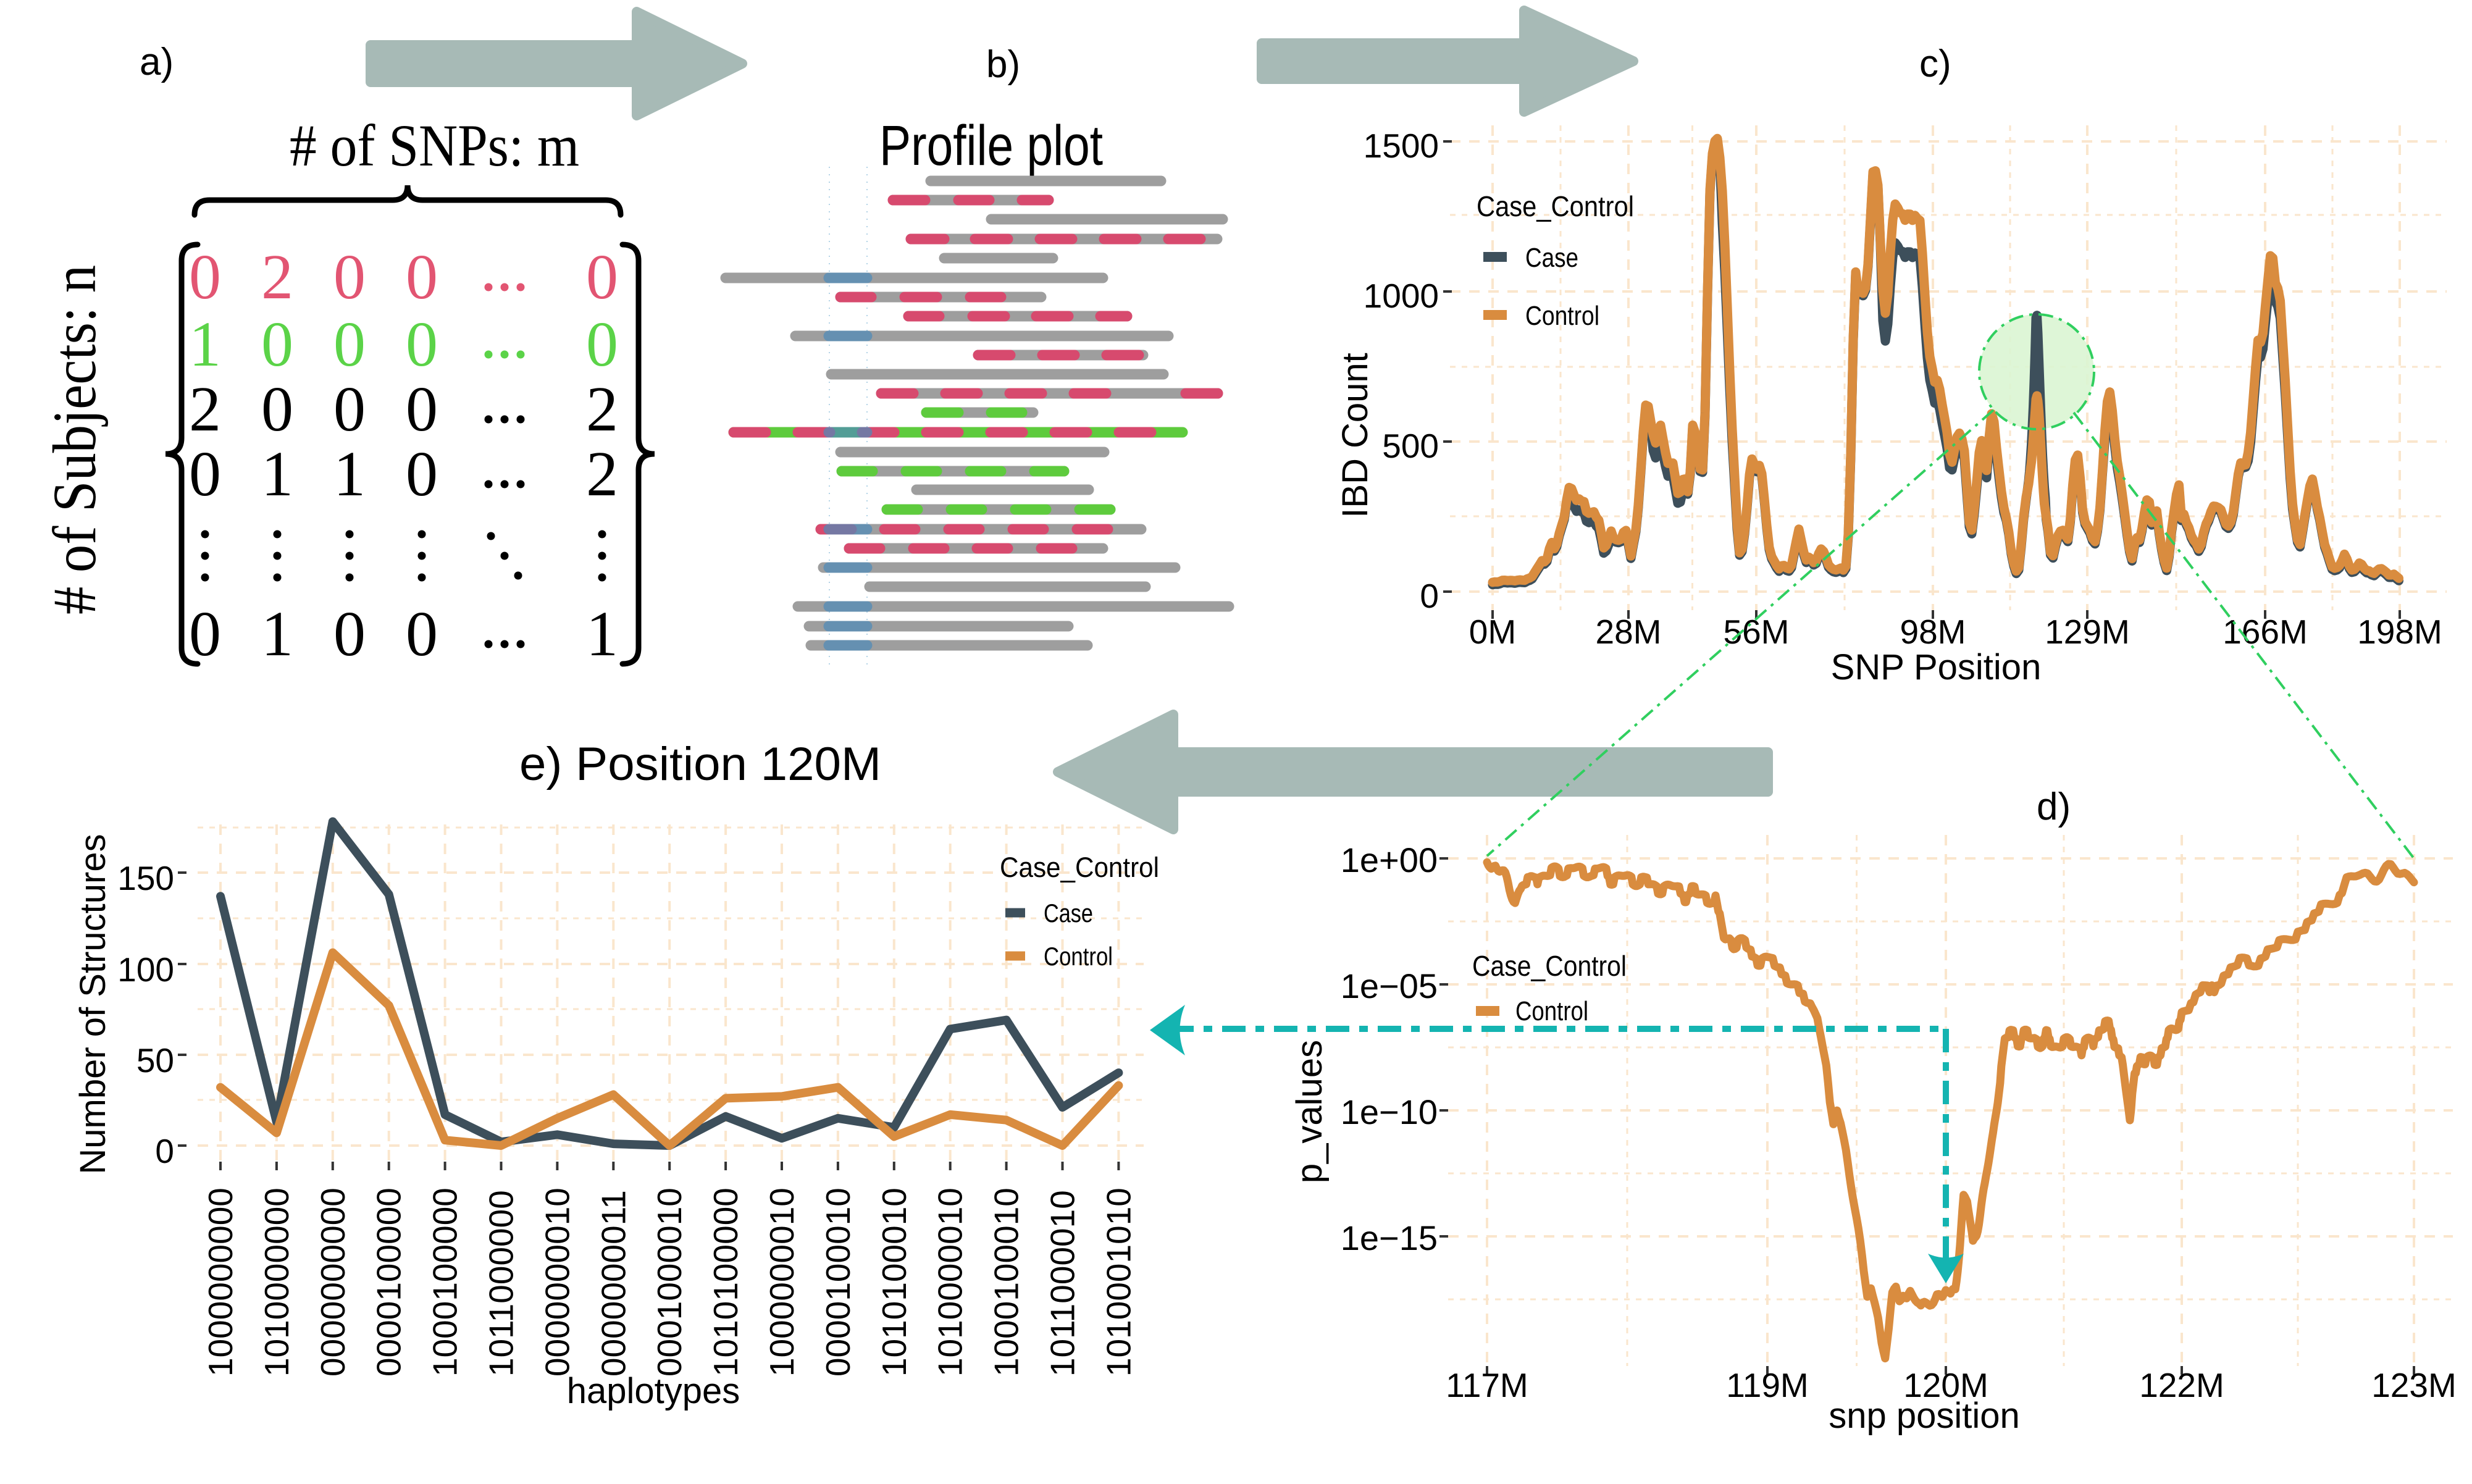 Image resolution: width=2472 pixels, height=1484 pixels. Describe the element at coordinates (145, 878) in the screenshot. I see `svg-text: 150` at that location.